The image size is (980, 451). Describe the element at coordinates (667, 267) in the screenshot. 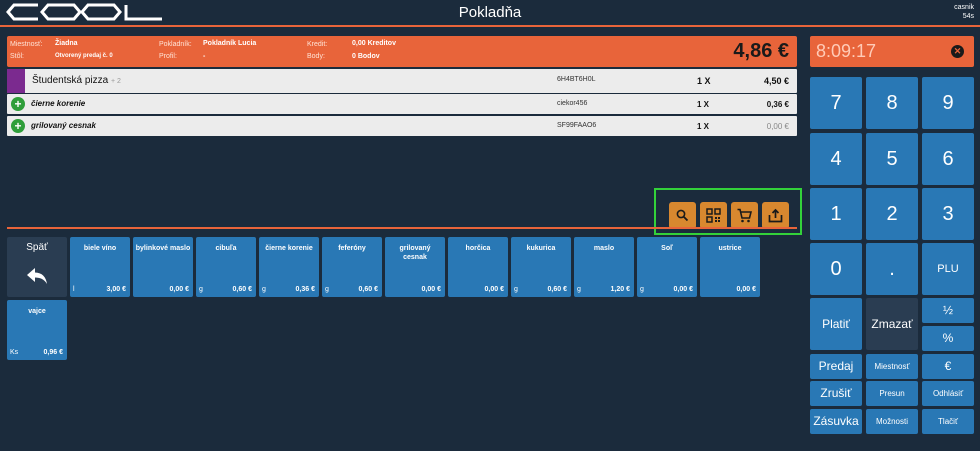

I see `product-tile: Soľ g 0,00 €` at that location.